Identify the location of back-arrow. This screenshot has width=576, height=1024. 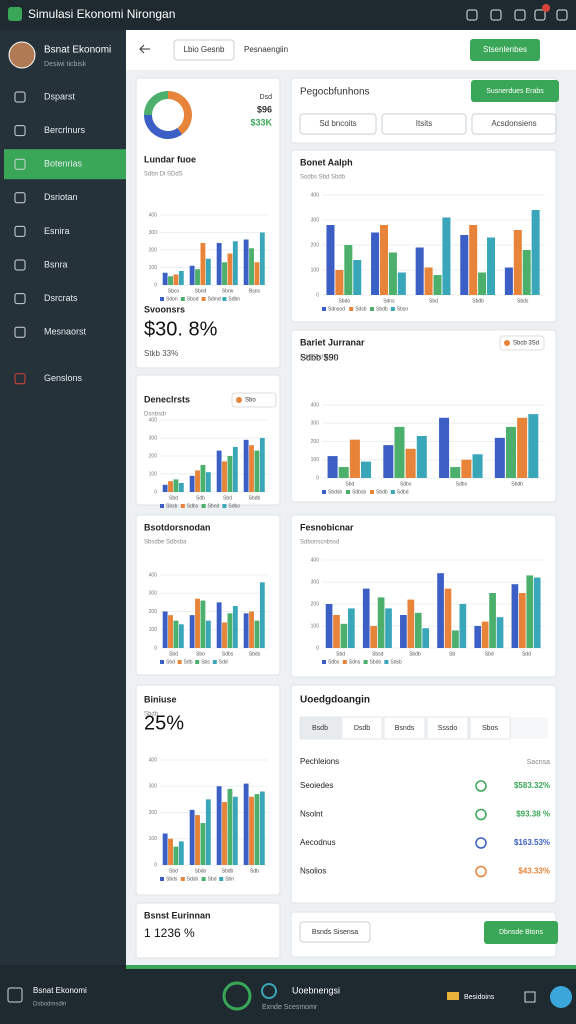
(144, 49).